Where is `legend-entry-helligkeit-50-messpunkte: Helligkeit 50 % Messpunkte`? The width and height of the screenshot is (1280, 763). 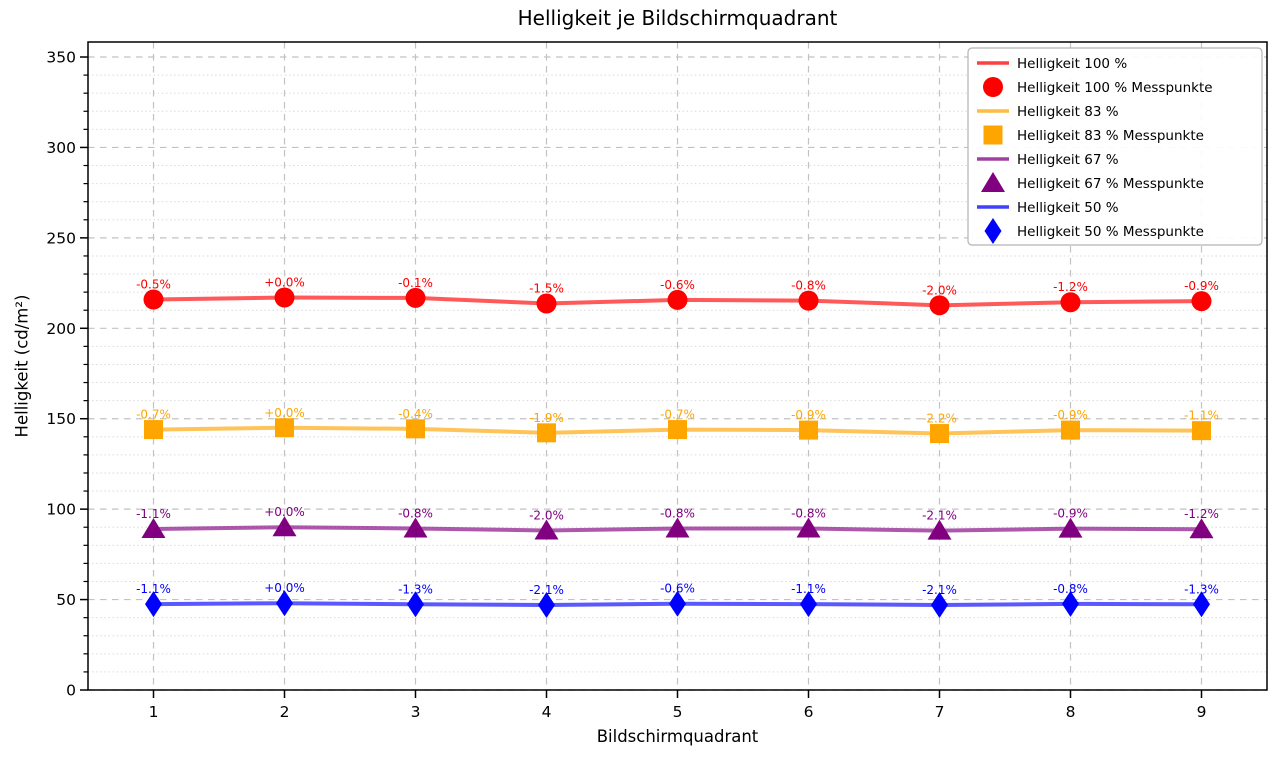 legend-entry-helligkeit-50-messpunkte: Helligkeit 50 % Messpunkte is located at coordinates (1094, 231).